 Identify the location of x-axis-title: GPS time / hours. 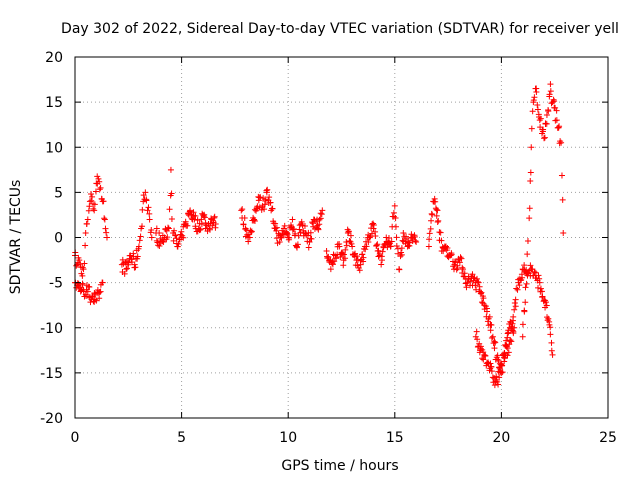
(339, 466).